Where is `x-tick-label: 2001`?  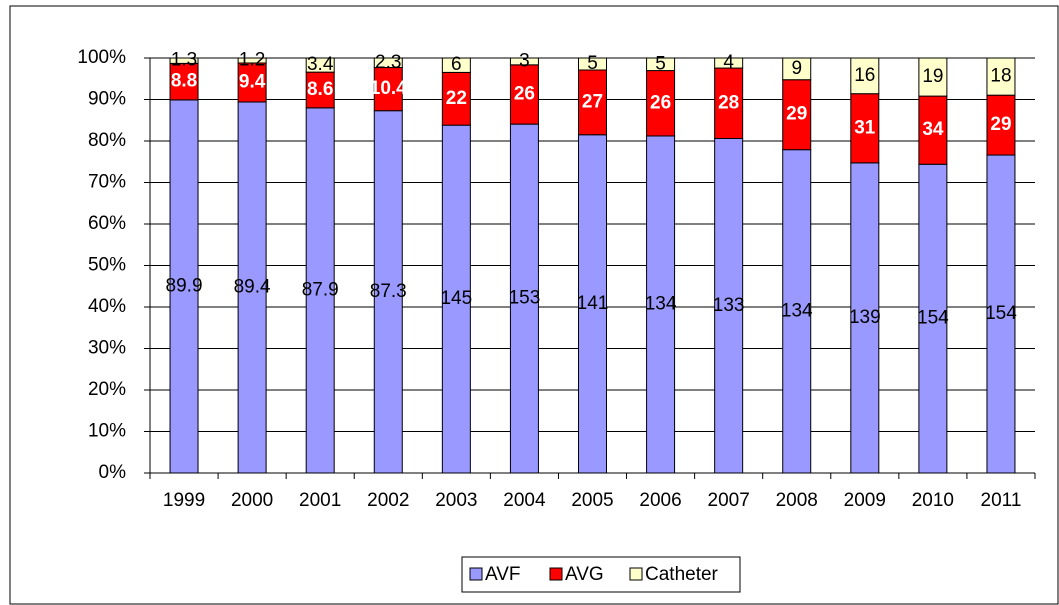 x-tick-label: 2001 is located at coordinates (320, 500).